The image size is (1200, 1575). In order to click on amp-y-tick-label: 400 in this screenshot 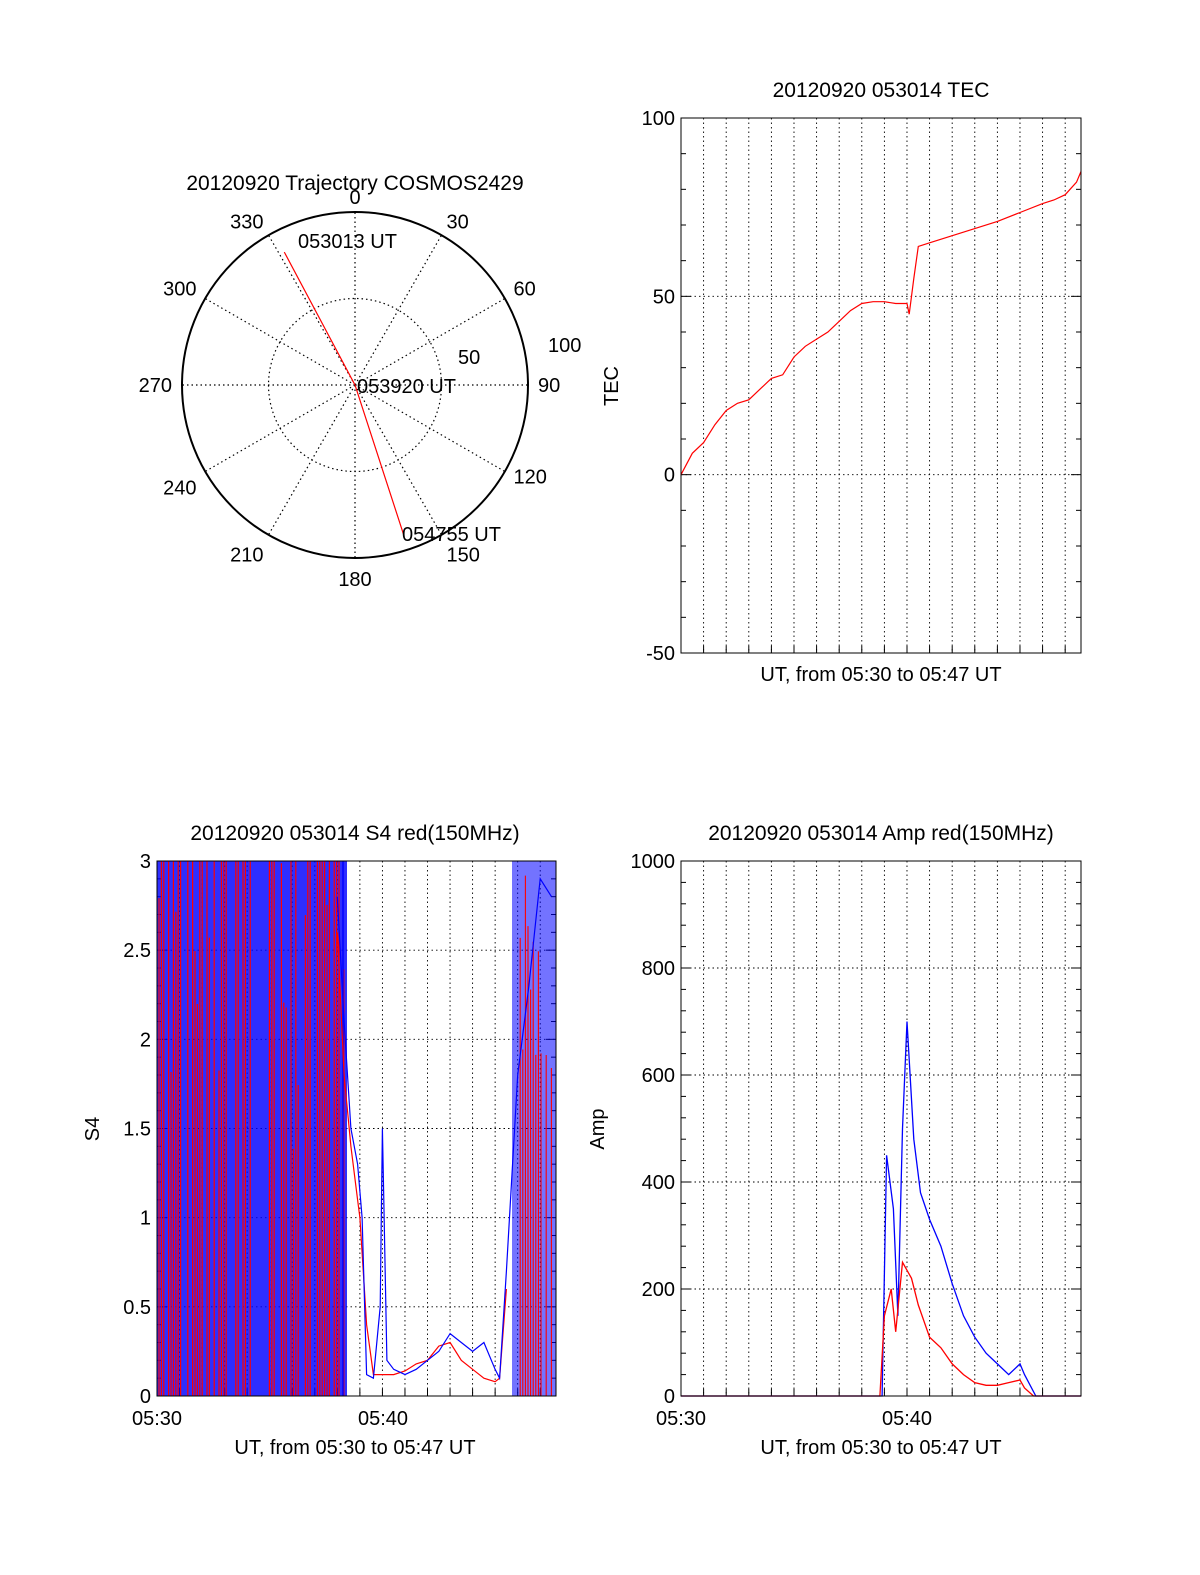, I will do `click(658, 1183)`.